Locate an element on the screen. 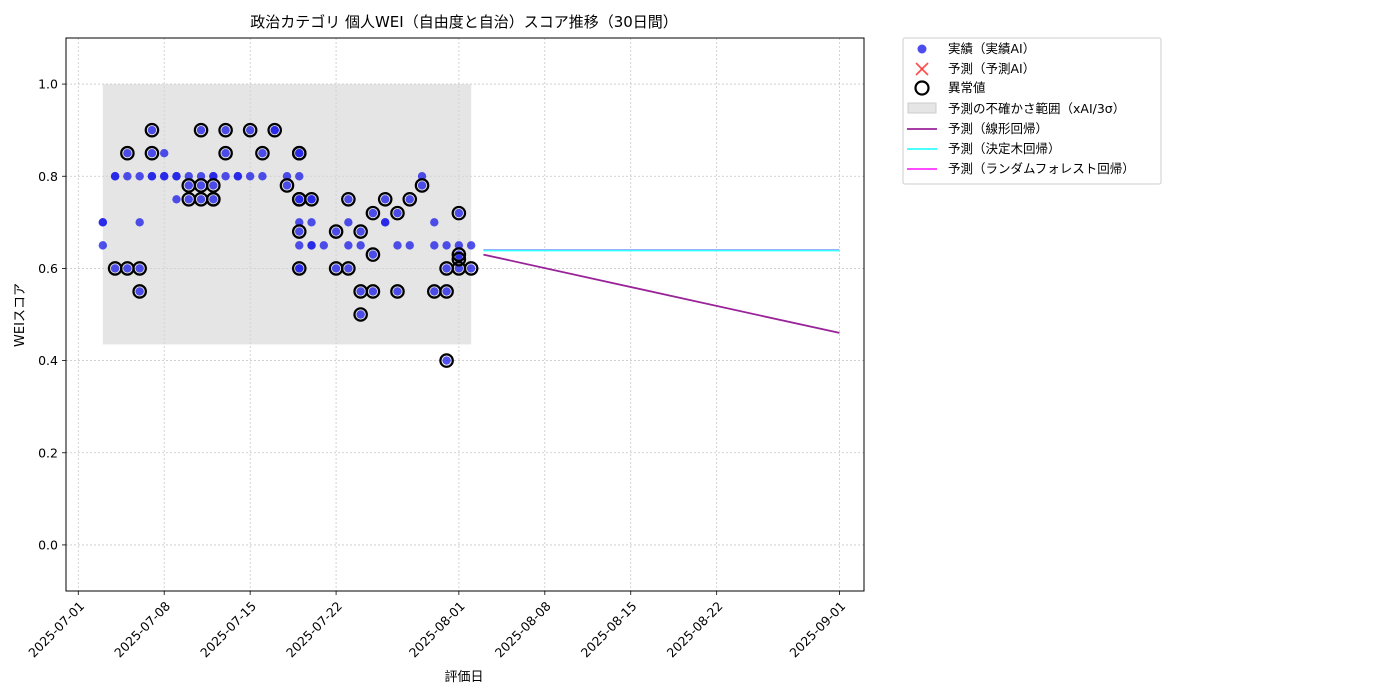  x-tick-label: 2025-08-22 is located at coordinates (695, 629).